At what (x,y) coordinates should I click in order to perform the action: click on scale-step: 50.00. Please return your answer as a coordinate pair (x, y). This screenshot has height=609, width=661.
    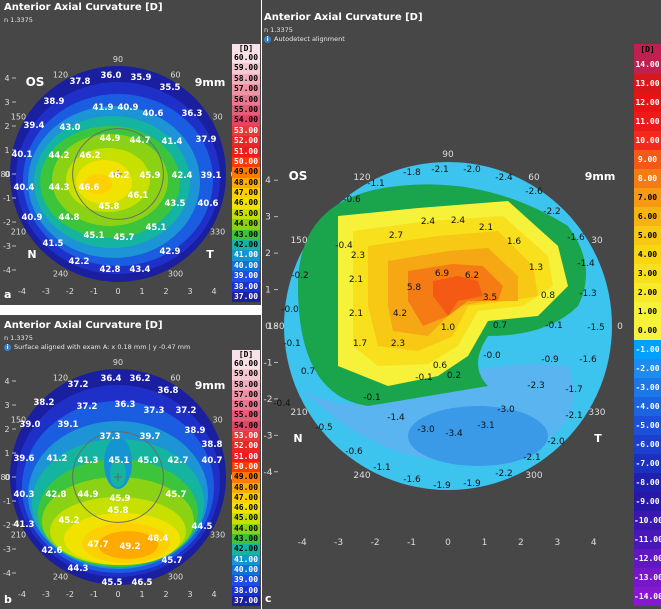
    Looking at the image, I should click on (246, 467).